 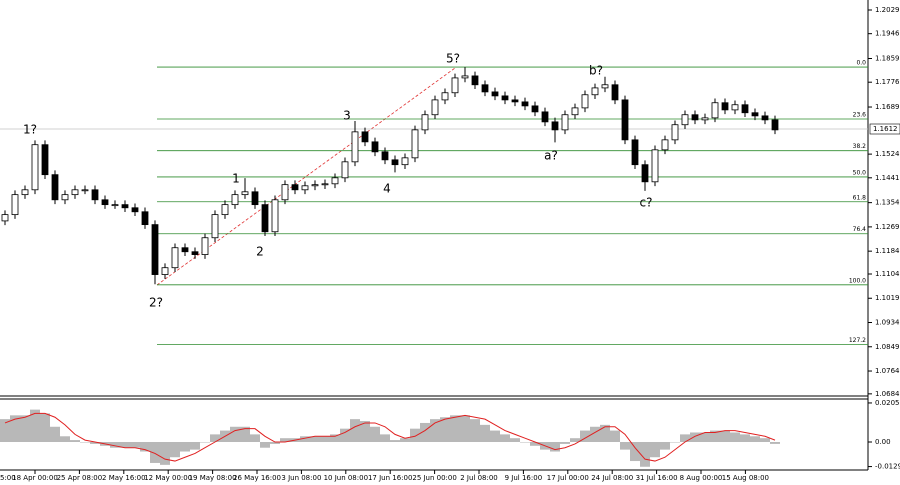 What do you see at coordinates (168, 478) in the screenshot?
I see `x-tick-label: 12 May 00:00` at bounding box center [168, 478].